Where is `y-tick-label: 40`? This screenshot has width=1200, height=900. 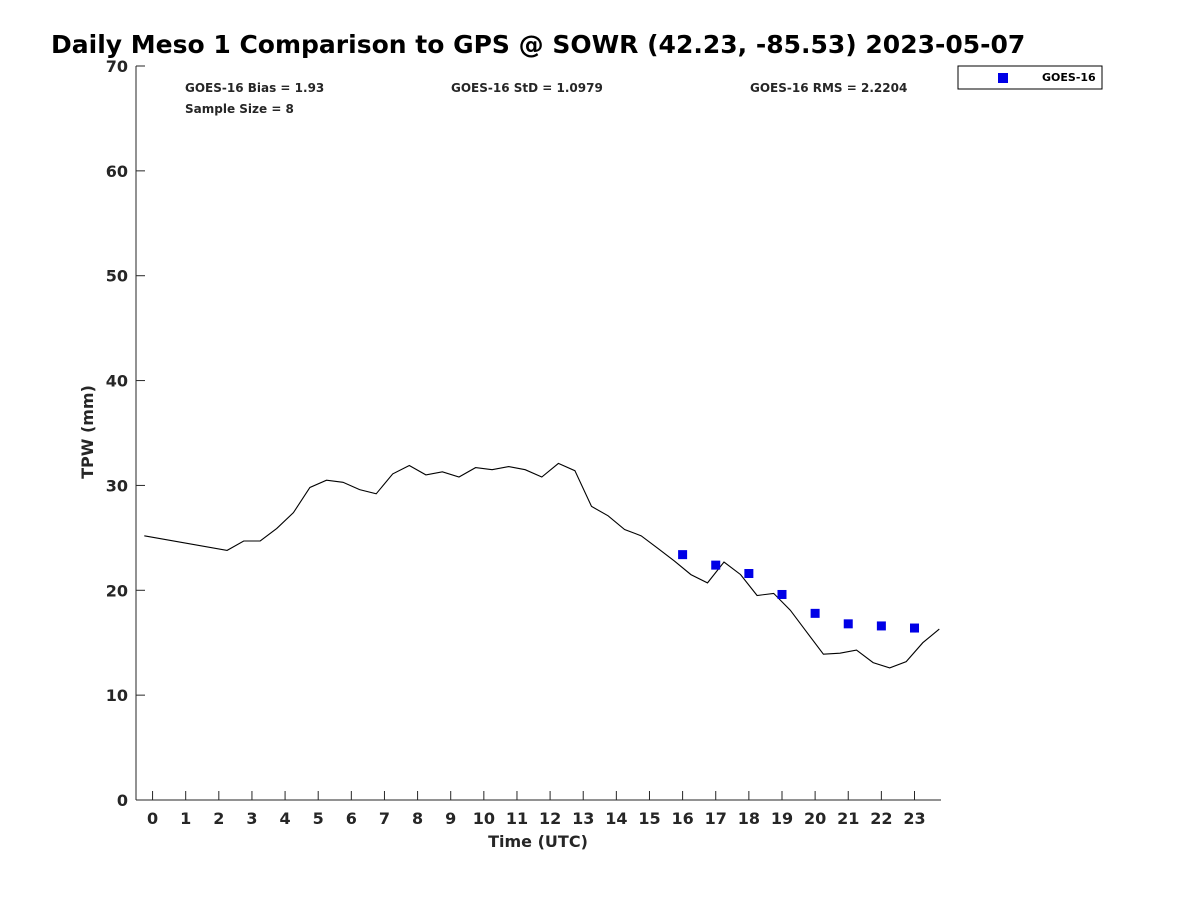 y-tick-label: 40 is located at coordinates (117, 381).